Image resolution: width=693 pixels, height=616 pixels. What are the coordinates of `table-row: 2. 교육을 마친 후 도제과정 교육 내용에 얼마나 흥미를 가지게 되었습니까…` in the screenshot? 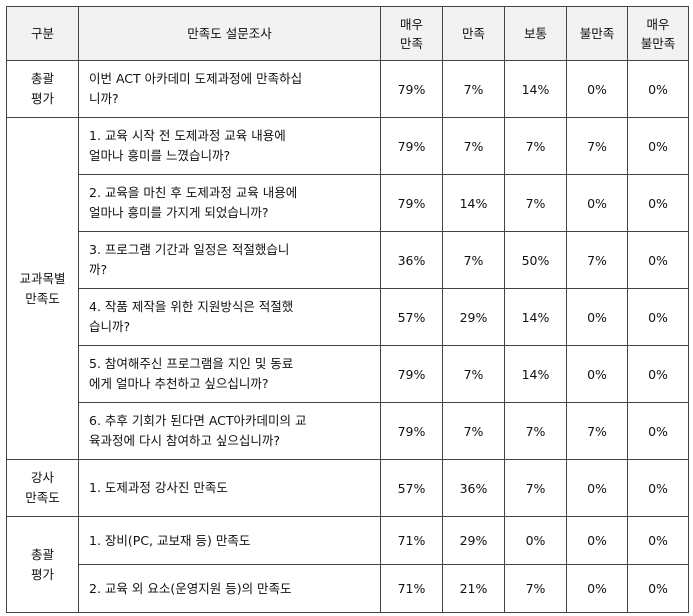 It's located at (348, 203).